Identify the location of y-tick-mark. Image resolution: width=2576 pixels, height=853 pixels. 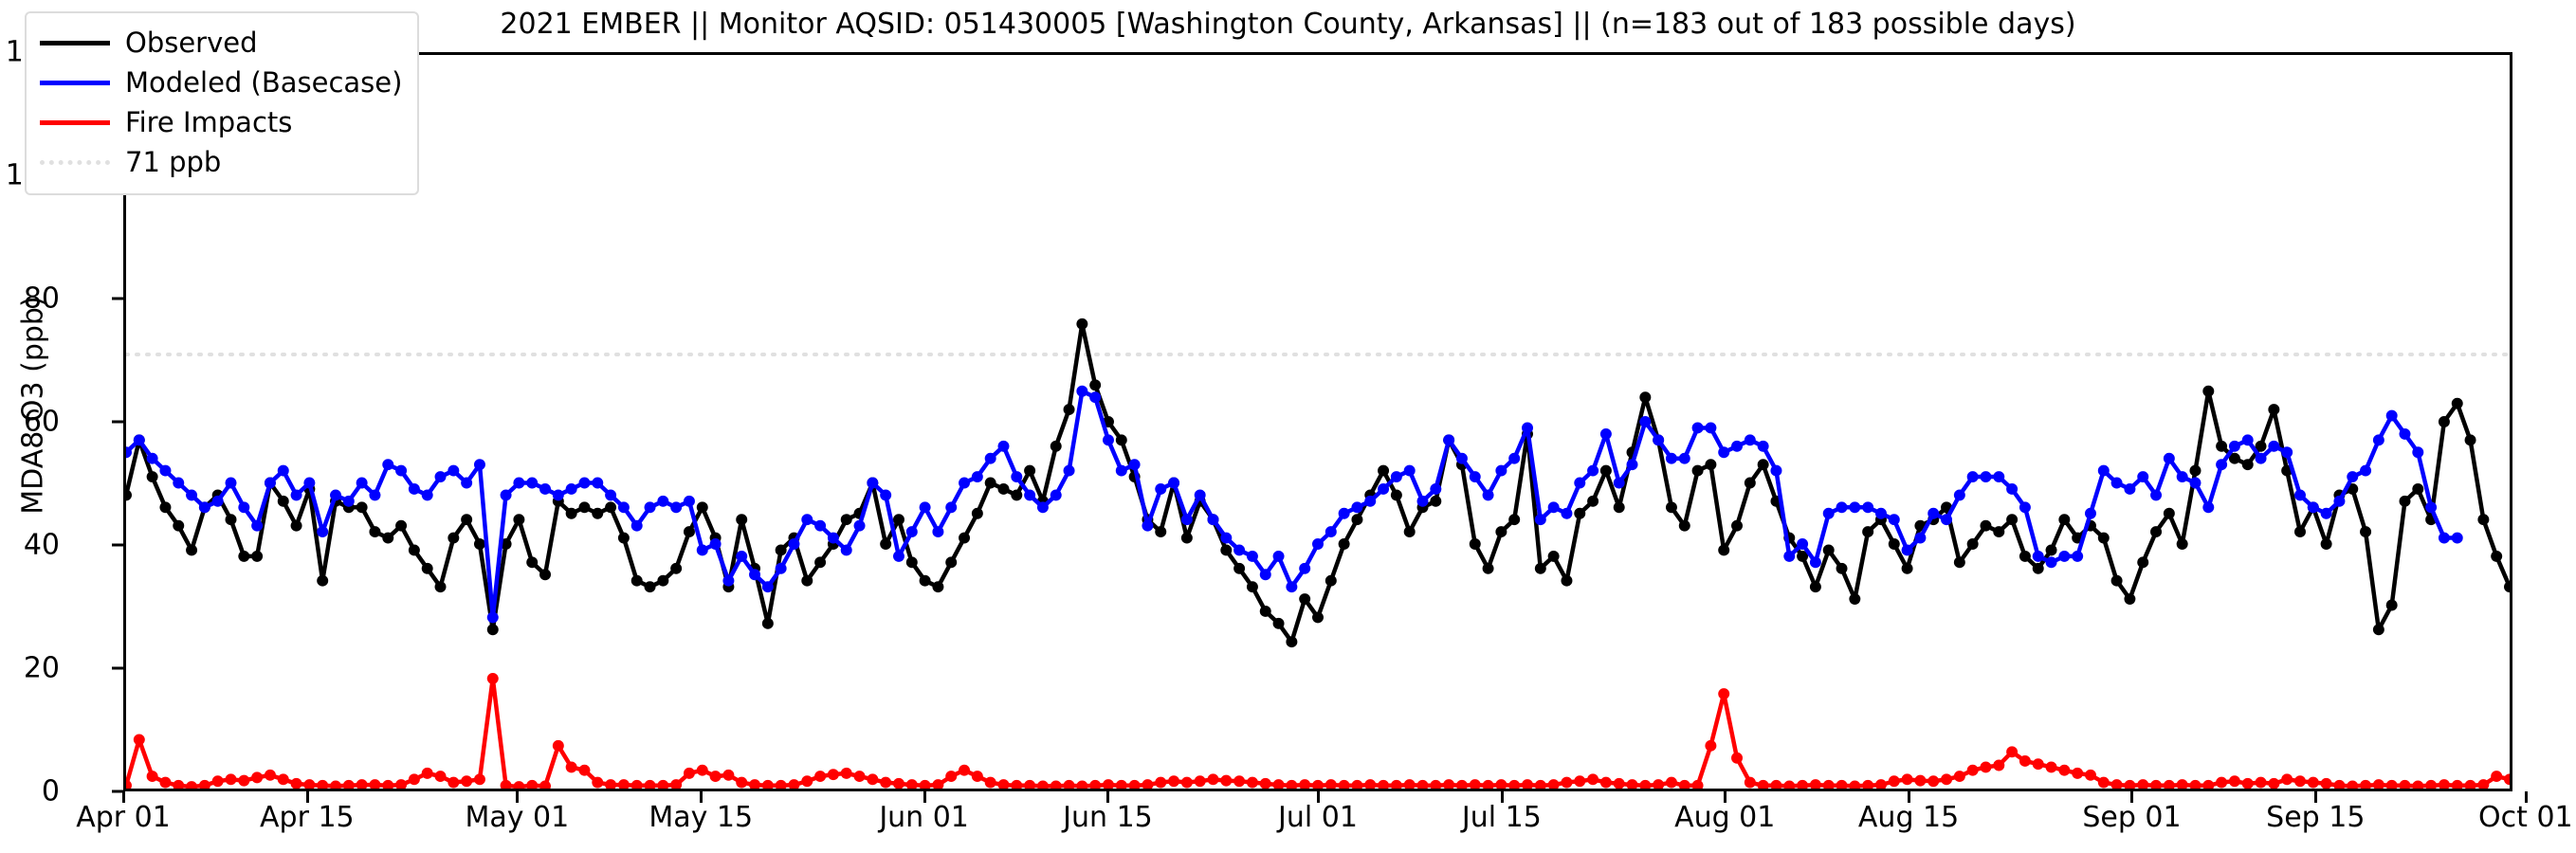
(117, 298).